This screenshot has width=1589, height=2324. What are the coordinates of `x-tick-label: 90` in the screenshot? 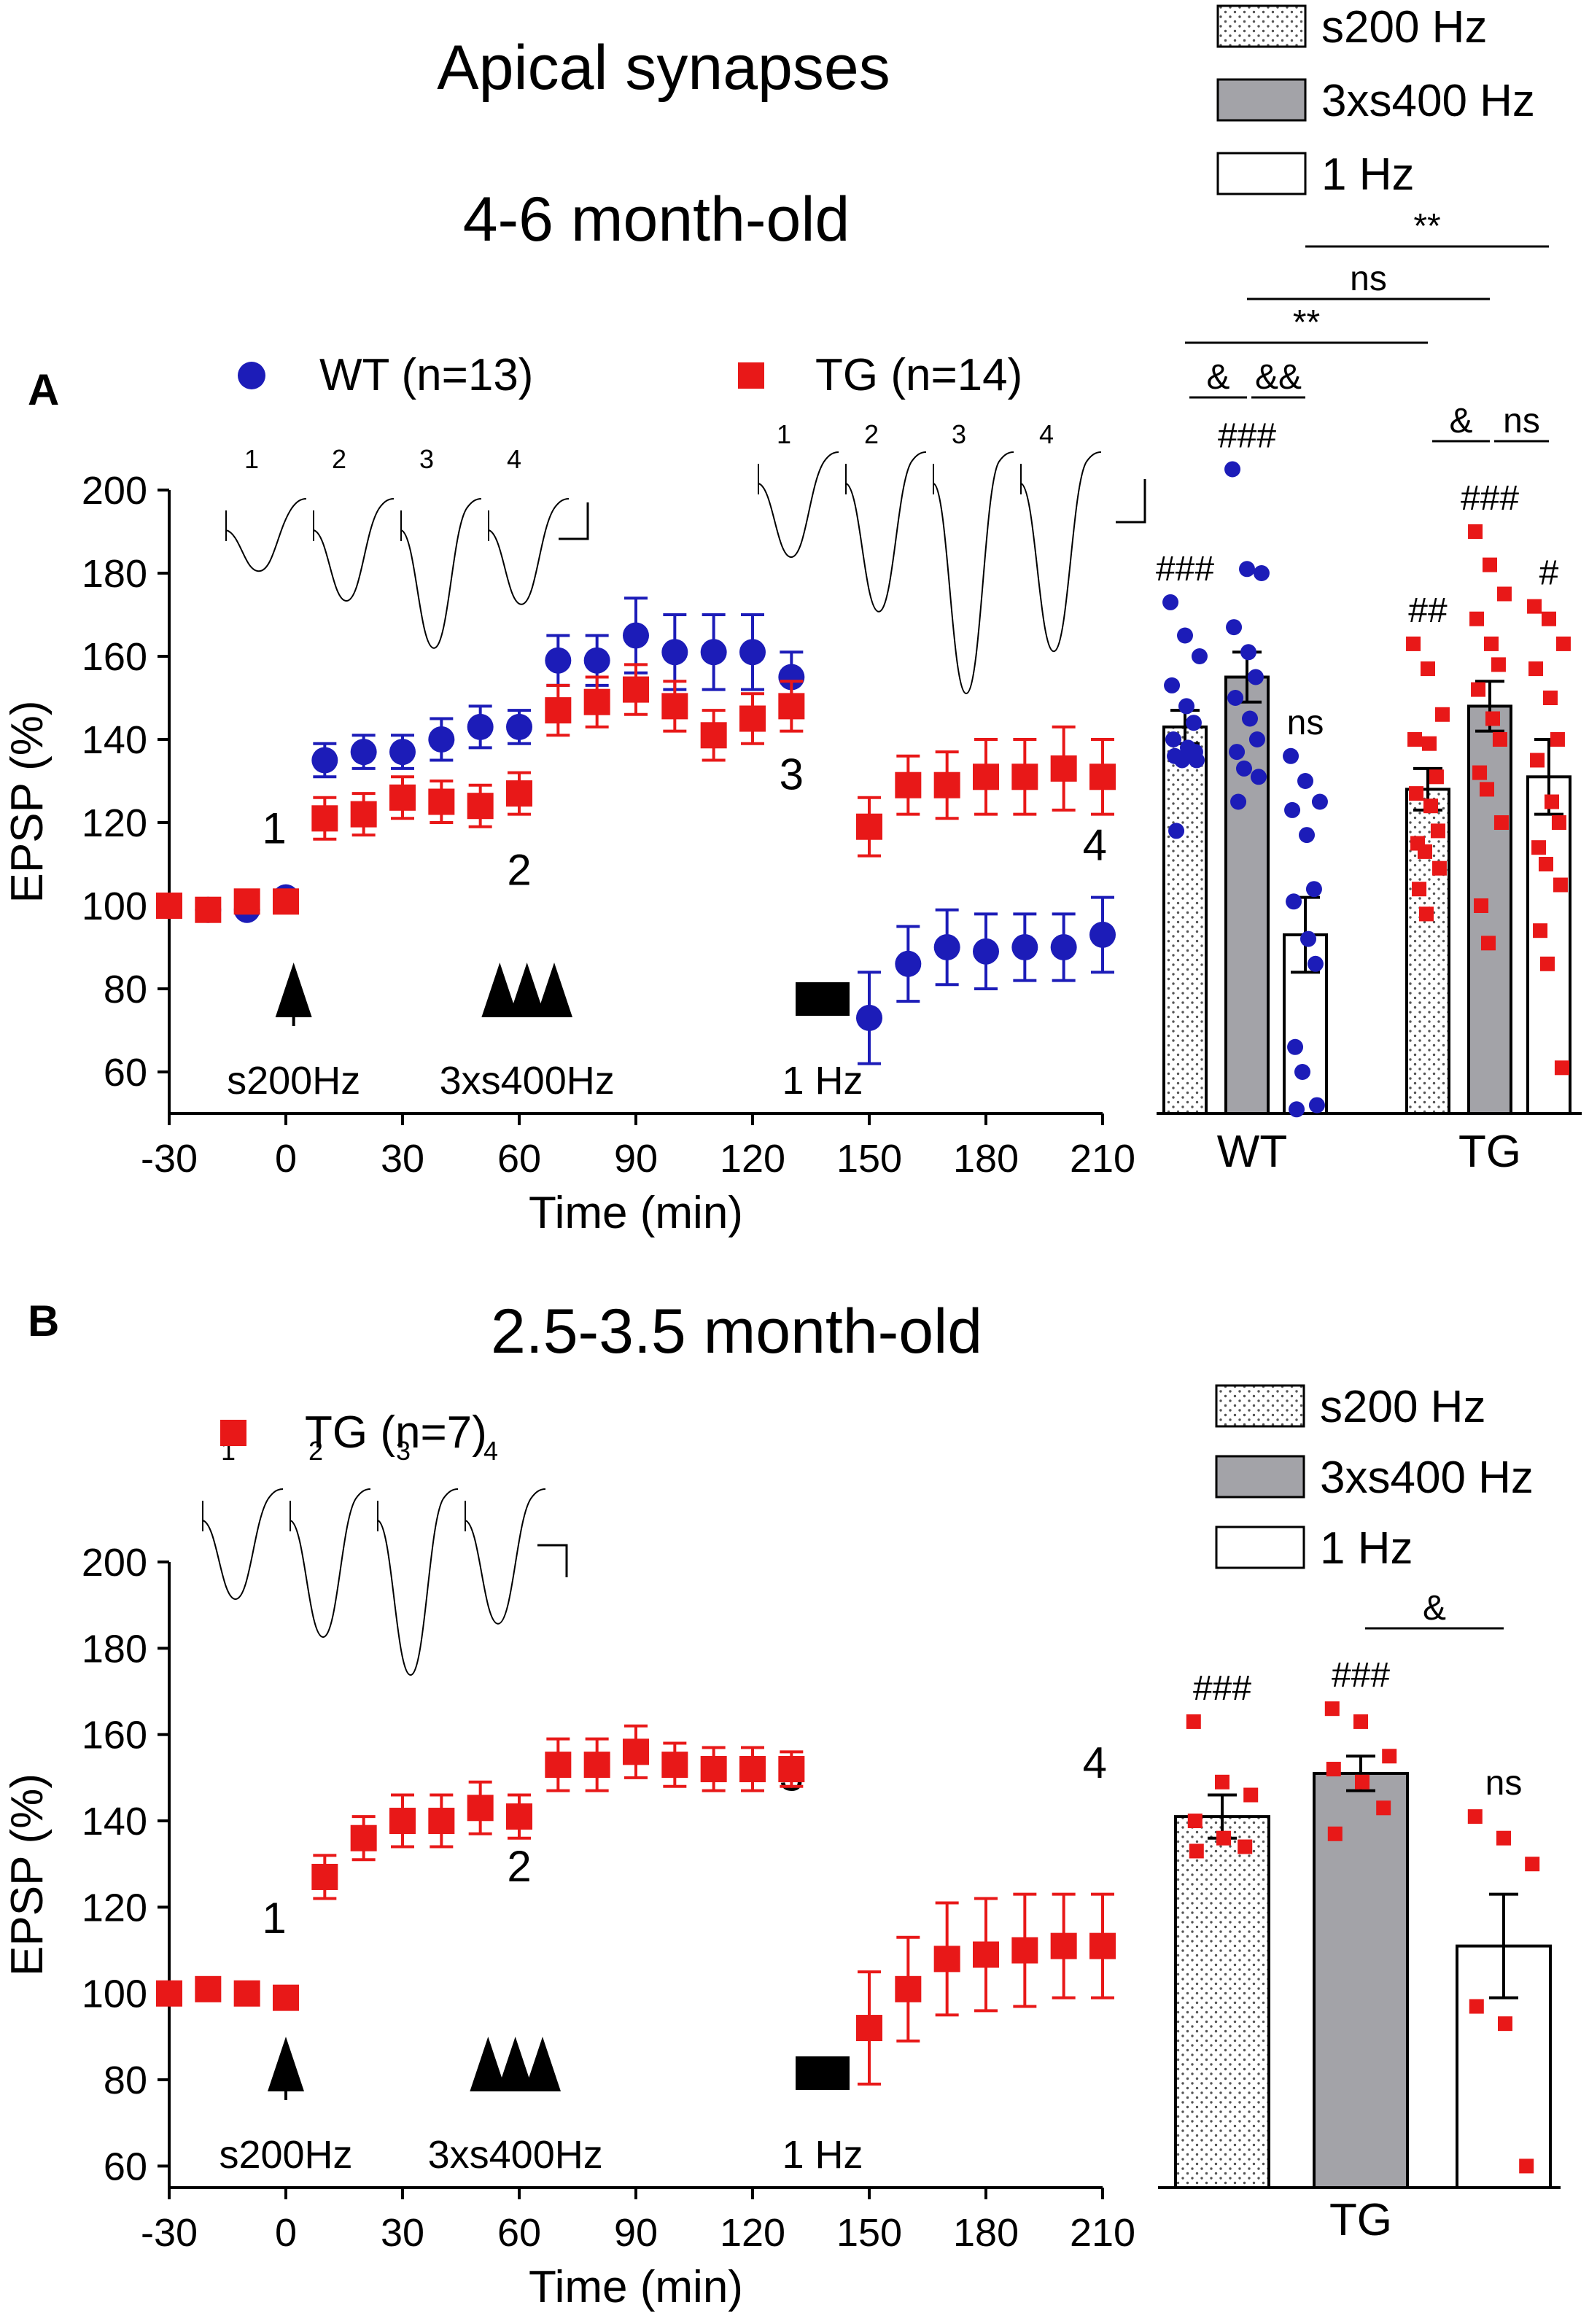 It's located at (636, 2233).